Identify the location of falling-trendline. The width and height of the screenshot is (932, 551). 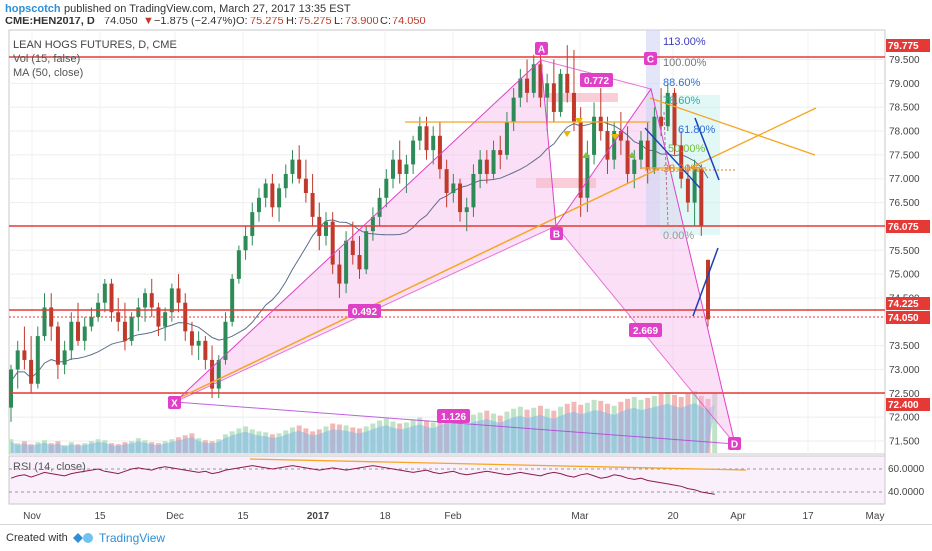
(732, 126).